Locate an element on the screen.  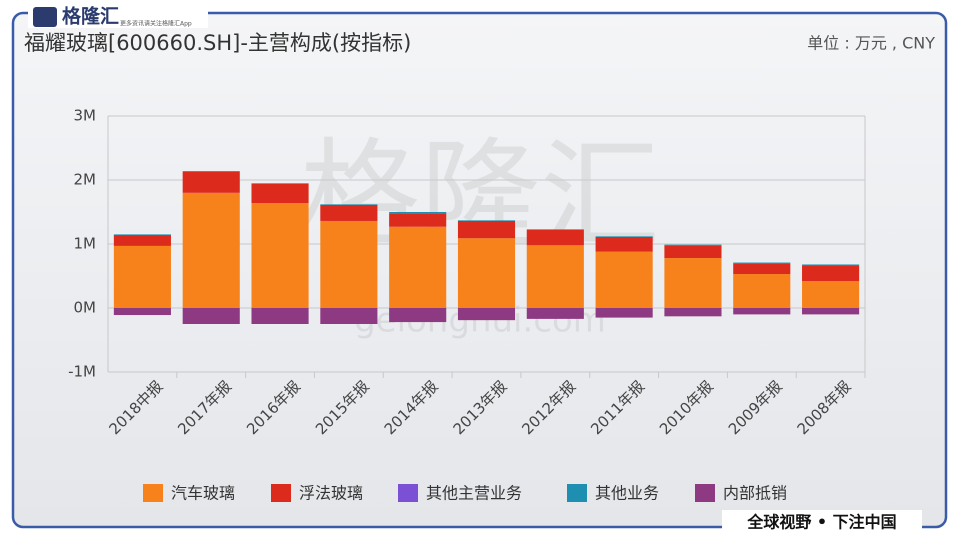
y-tick-label: -1M is located at coordinates (82, 372).